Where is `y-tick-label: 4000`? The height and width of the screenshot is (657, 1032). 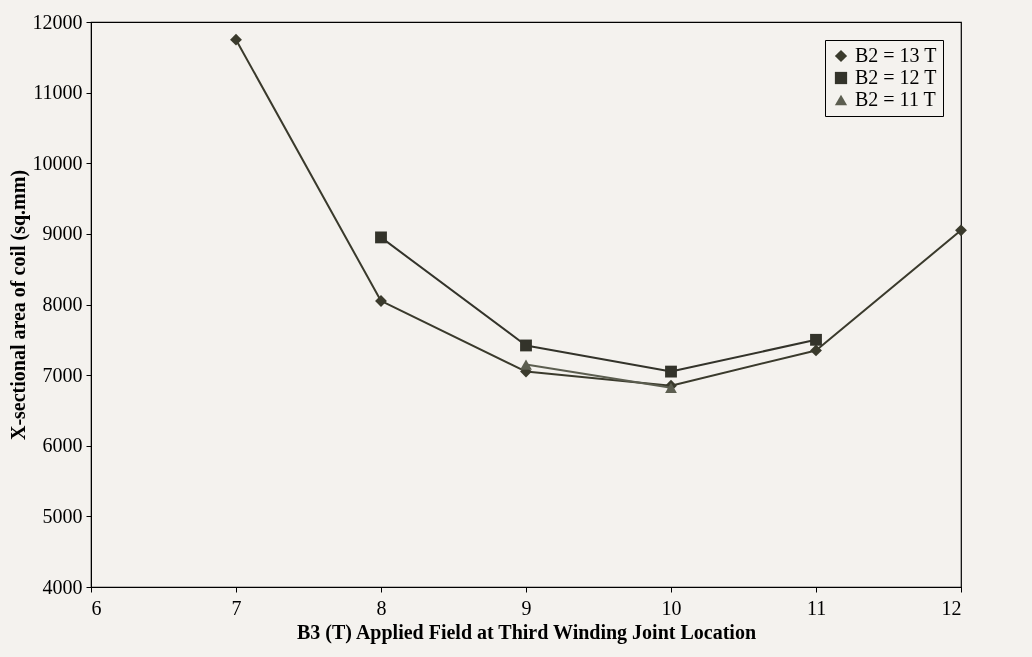
y-tick-label: 4000 is located at coordinates (62, 586).